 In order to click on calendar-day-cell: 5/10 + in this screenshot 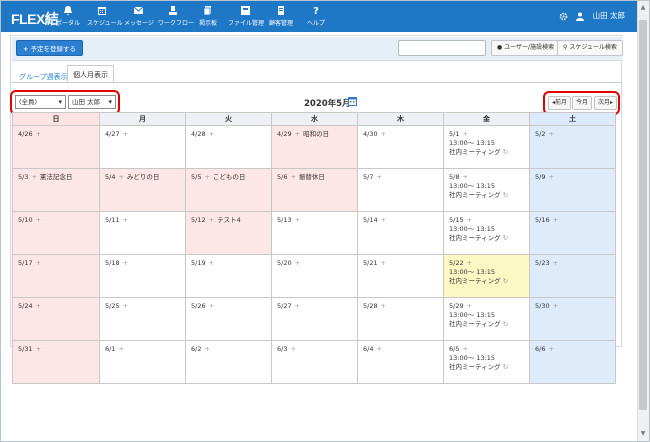, I will do `click(56, 233)`.